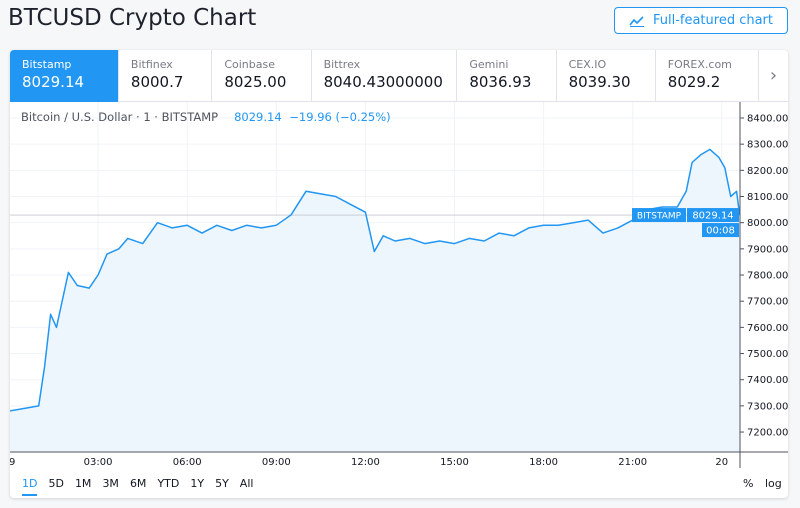  What do you see at coordinates (767, 406) in the screenshot?
I see `price-tick-label: 7300.00` at bounding box center [767, 406].